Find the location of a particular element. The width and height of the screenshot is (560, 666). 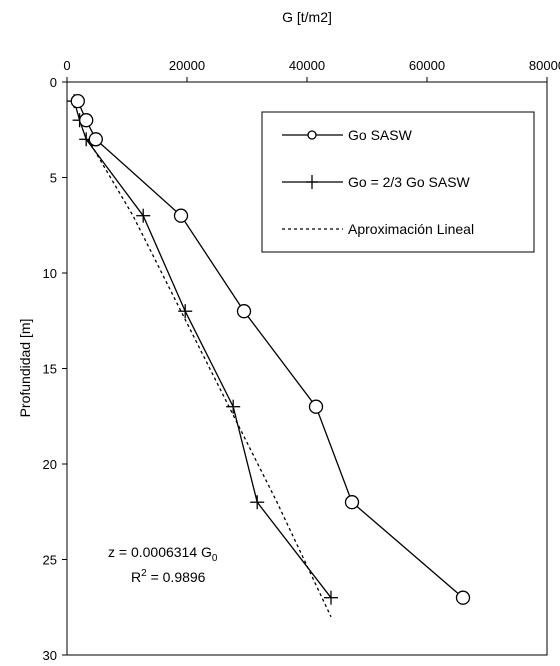

y-axis: 0 5 10 15 20 25 30 is located at coordinates (55, 369).